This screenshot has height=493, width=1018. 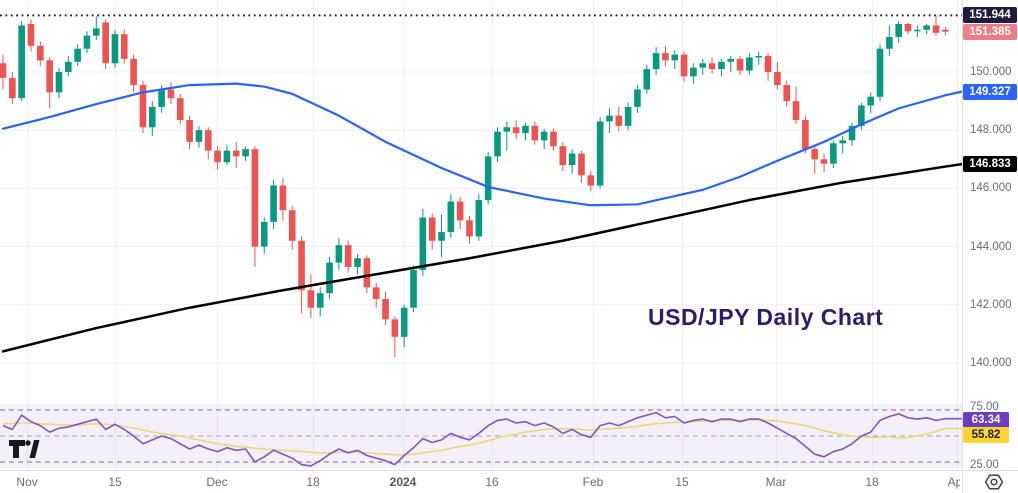 What do you see at coordinates (990, 31) in the screenshot?
I see `price-label-last: 151.385` at bounding box center [990, 31].